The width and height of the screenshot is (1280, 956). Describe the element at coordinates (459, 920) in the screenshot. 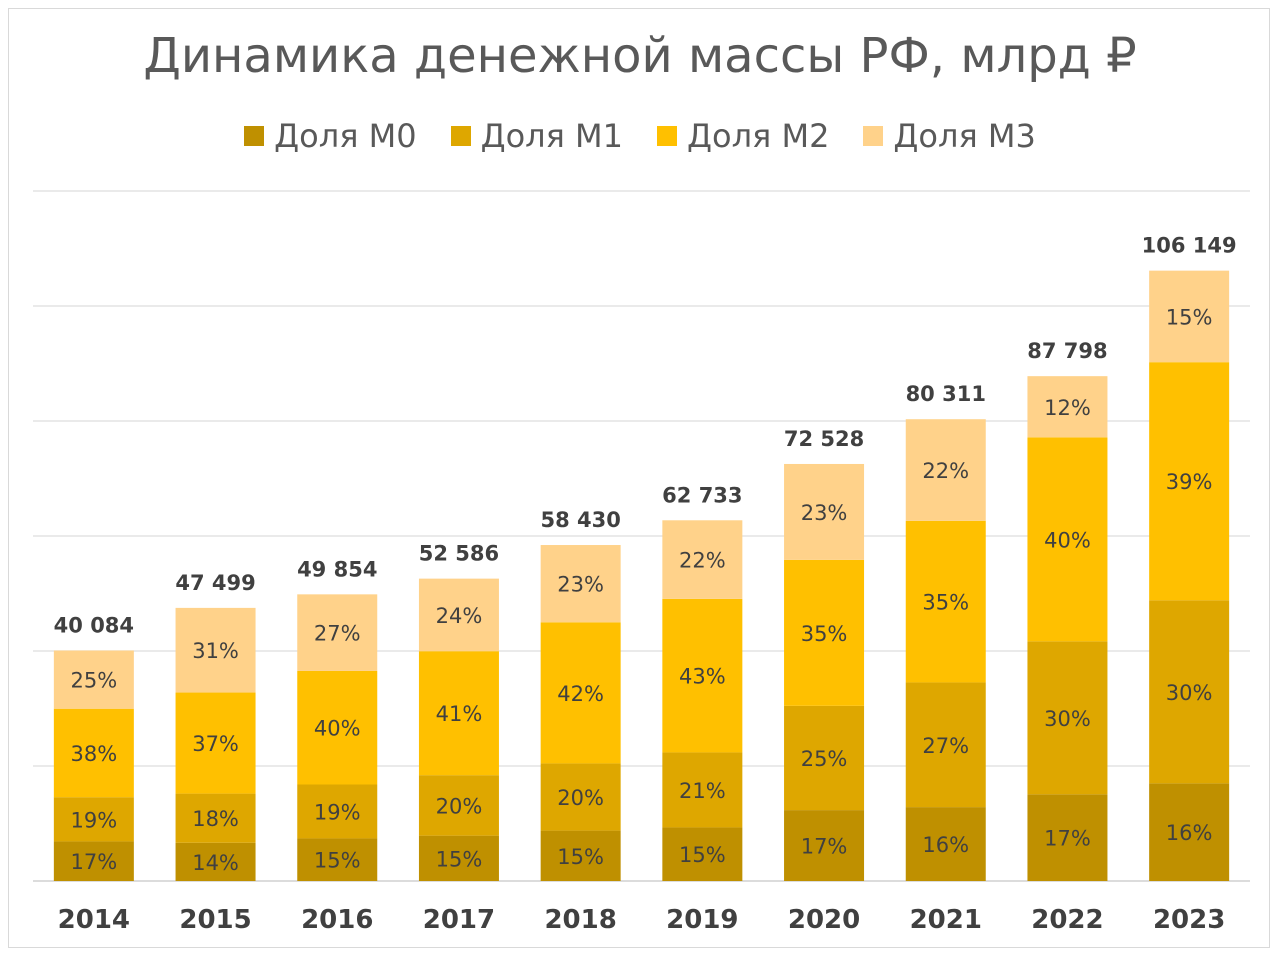

I see `x-tick-label: 2017` at that location.